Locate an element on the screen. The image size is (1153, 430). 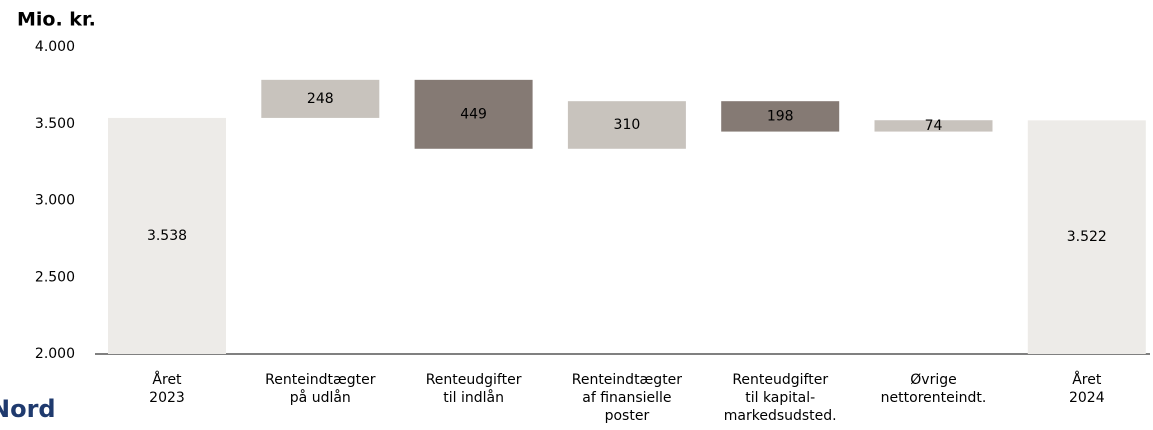
x-tick-label: Renteindtægter af finansielle poster is located at coordinates (627, 398).